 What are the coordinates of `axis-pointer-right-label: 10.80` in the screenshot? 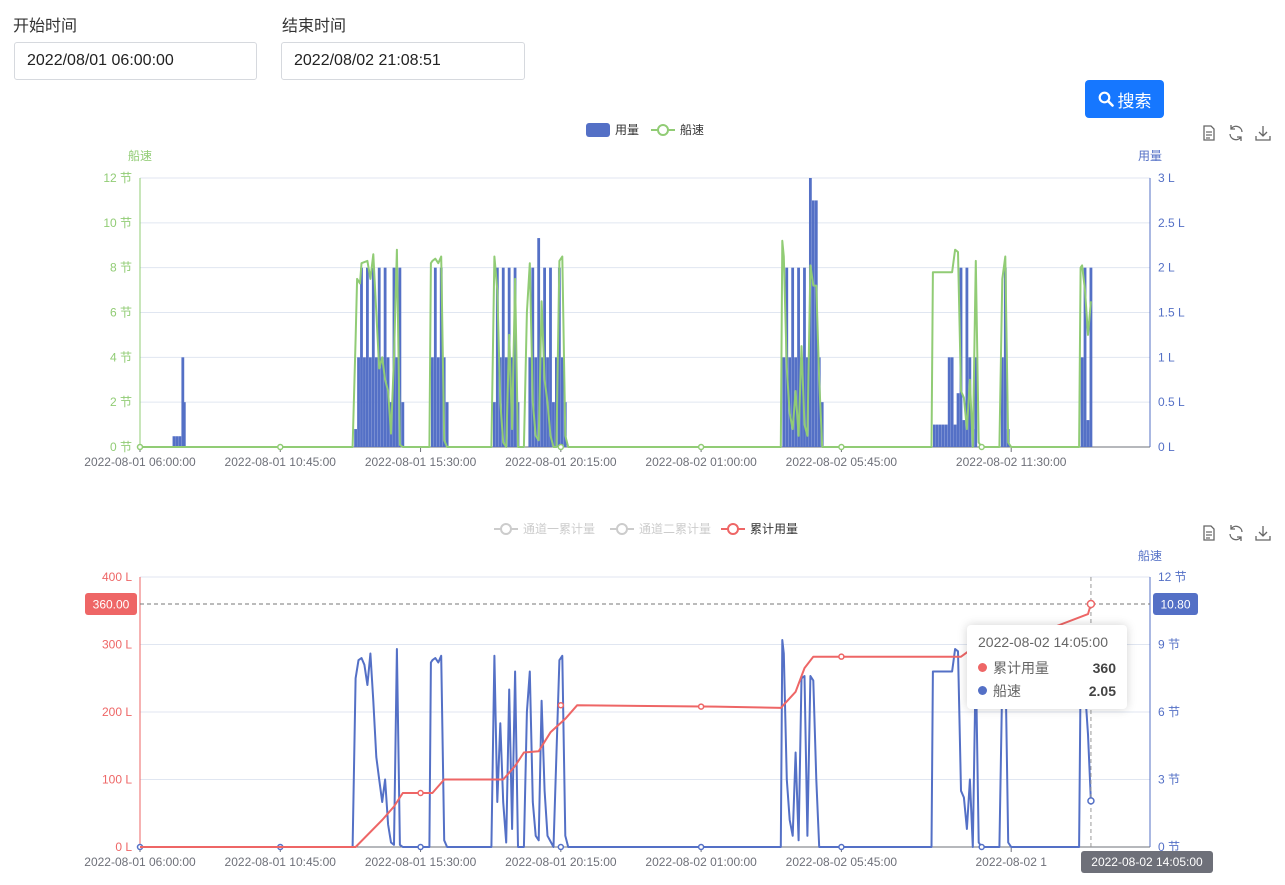 It's located at (1175, 605).